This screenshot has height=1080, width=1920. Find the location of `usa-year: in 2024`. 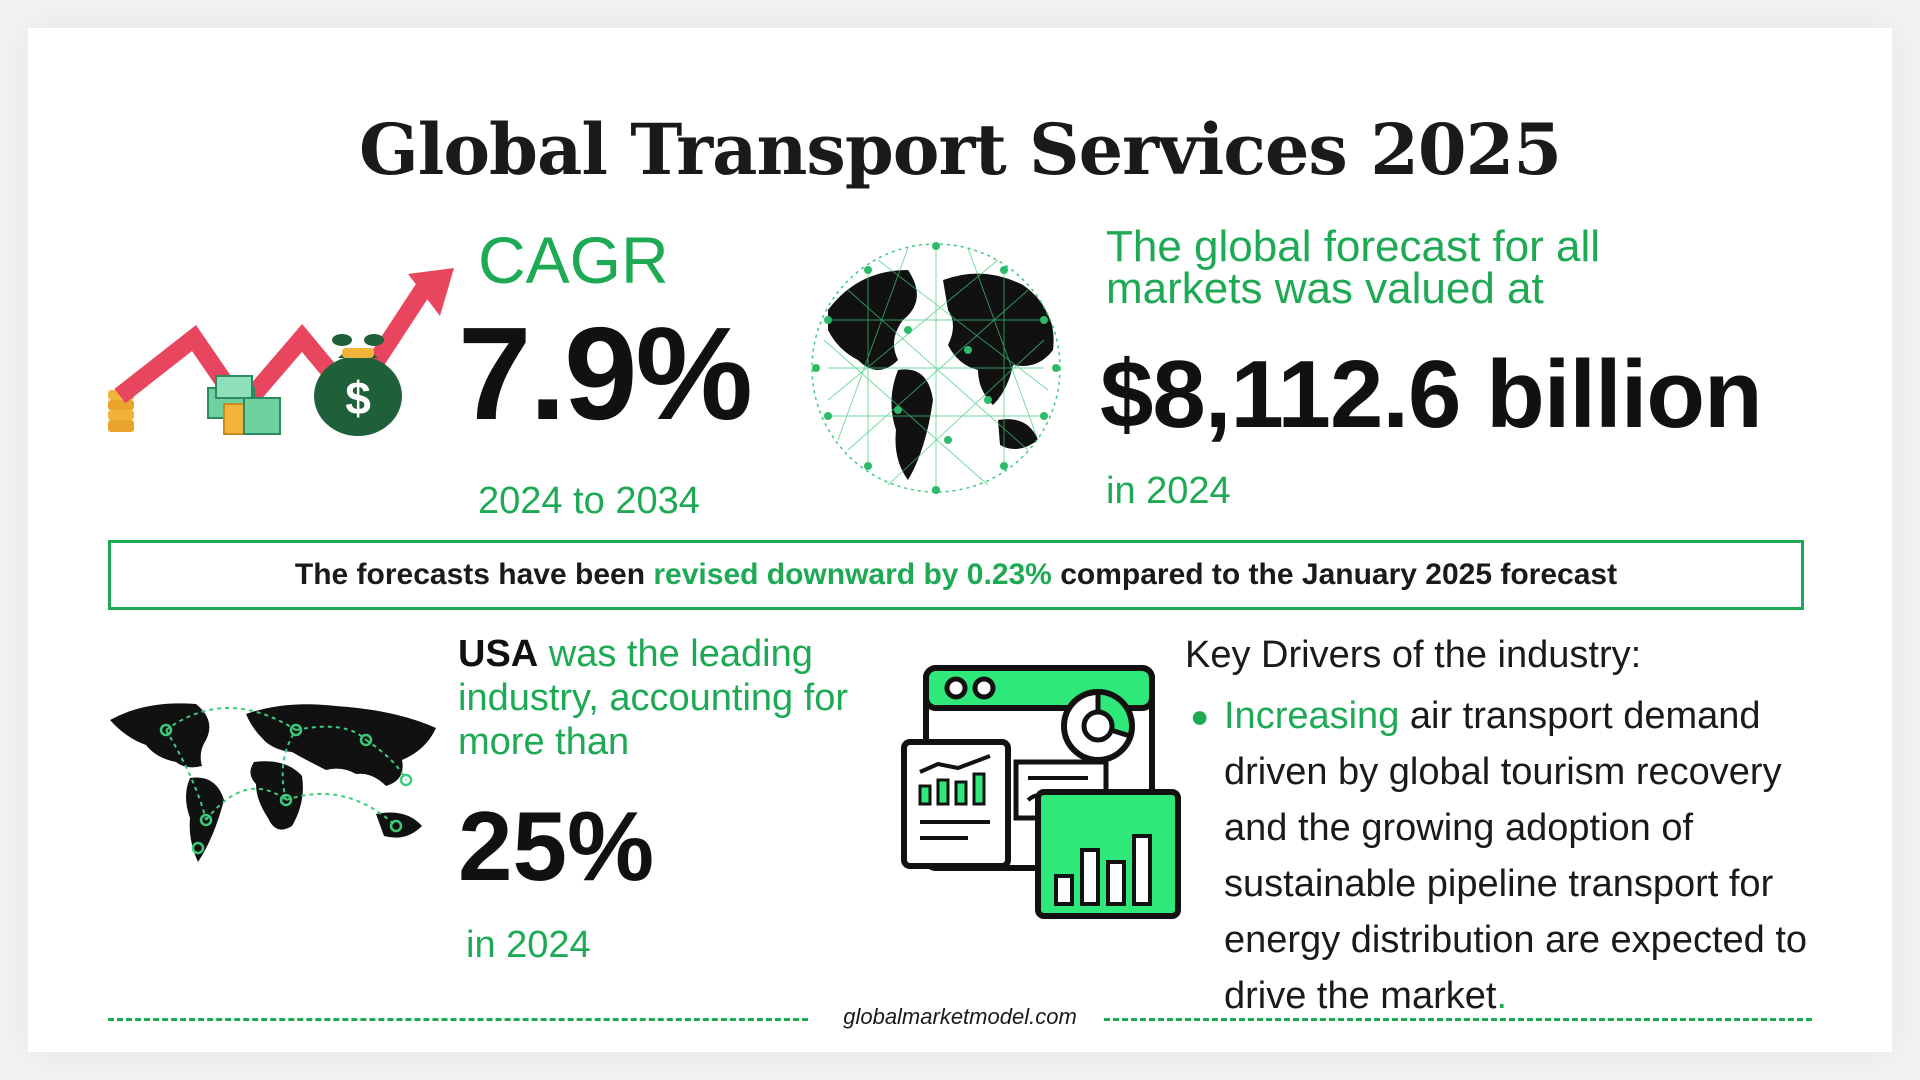

usa-year: in 2024 is located at coordinates (528, 945).